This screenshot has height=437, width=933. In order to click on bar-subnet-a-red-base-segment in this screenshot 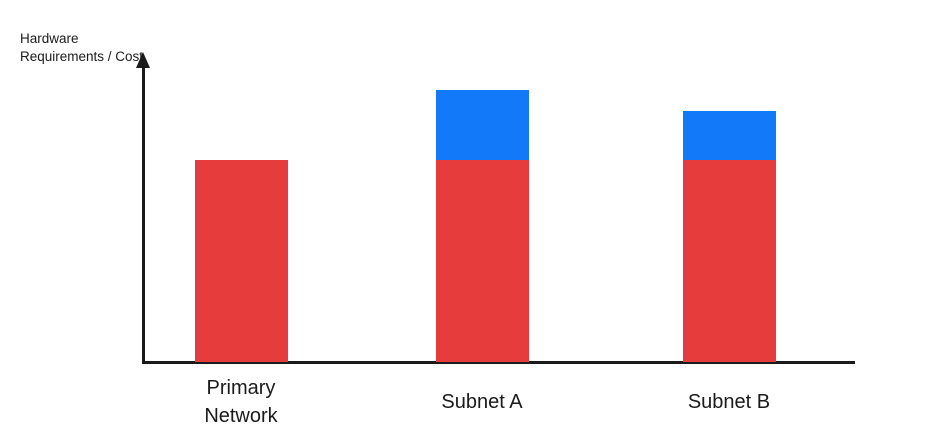, I will do `click(482, 261)`.